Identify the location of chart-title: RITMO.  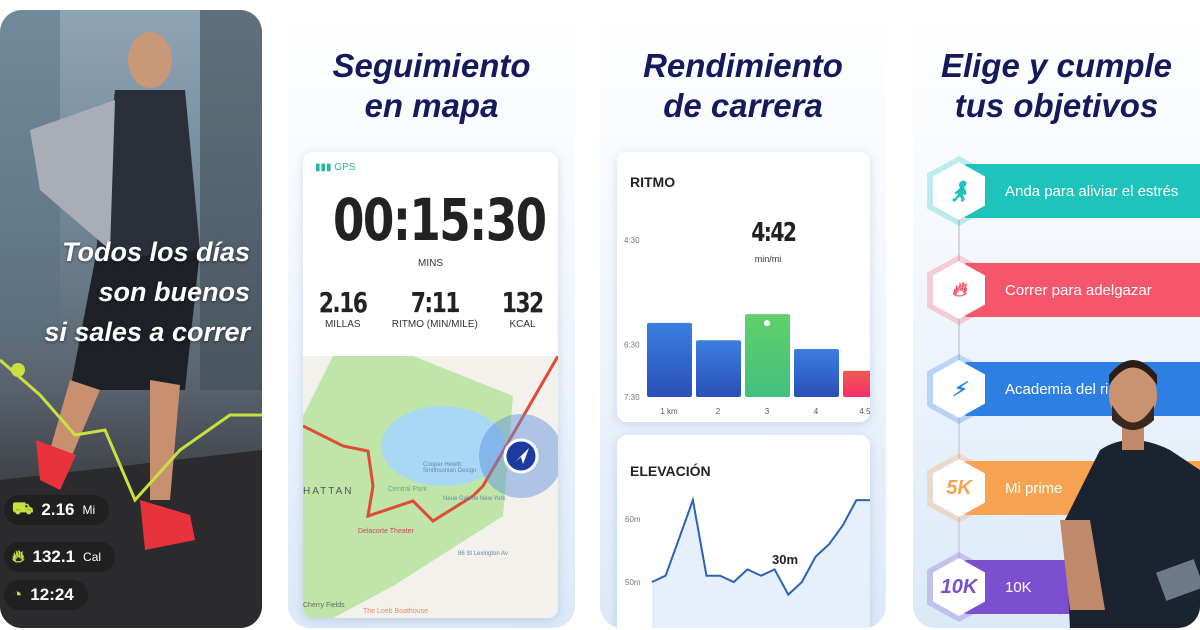
(653, 182).